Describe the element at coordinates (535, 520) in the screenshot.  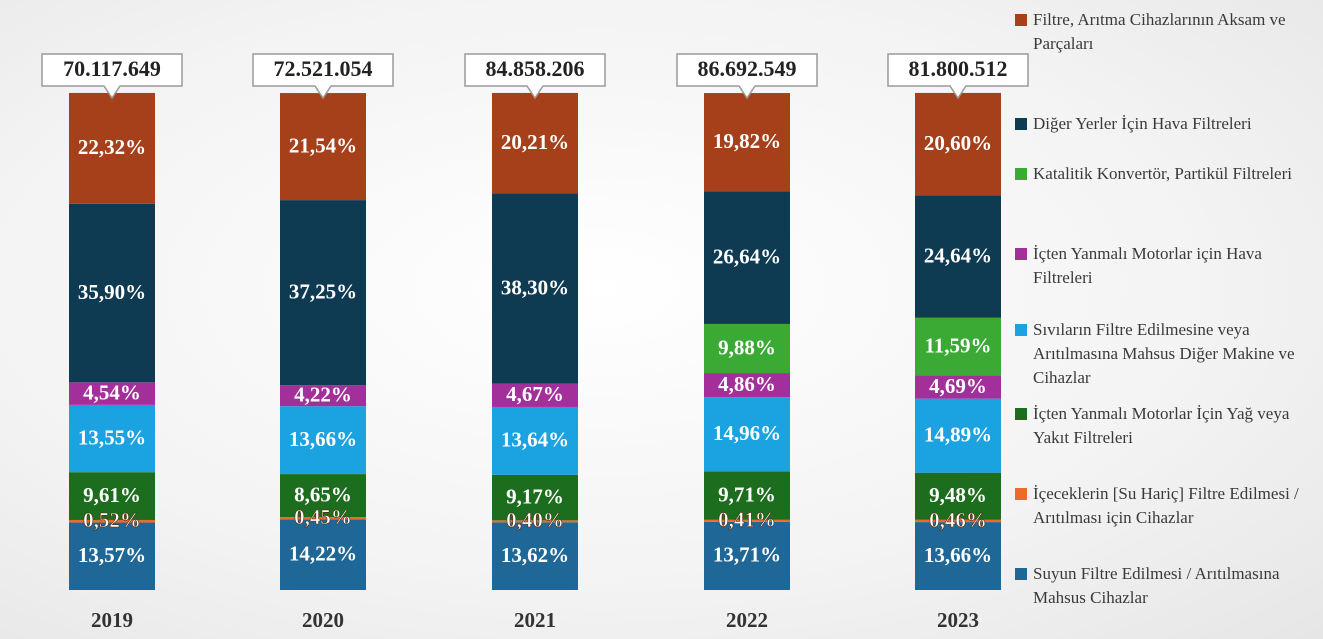
I see `data-label: 0,40%` at that location.